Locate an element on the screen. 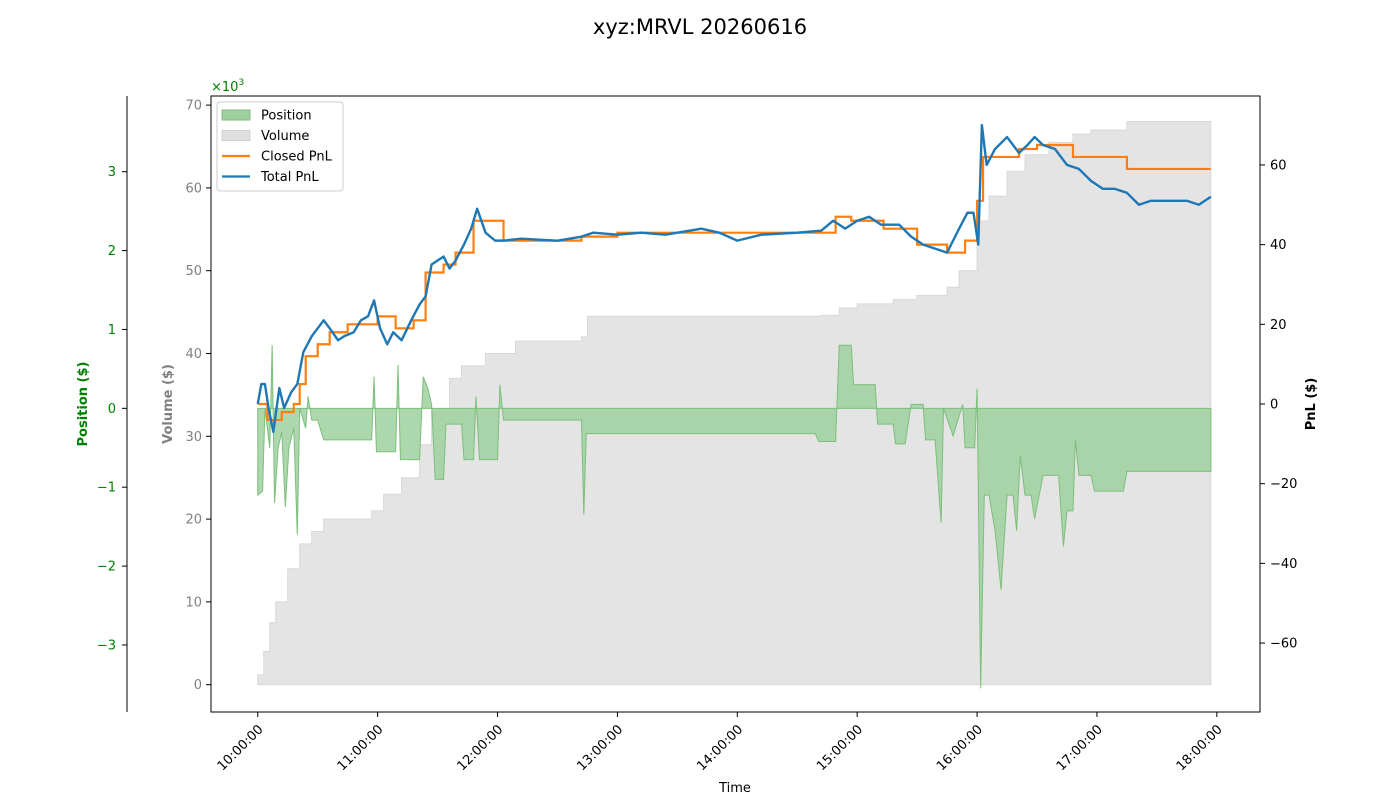 The height and width of the screenshot is (800, 1400). volume-tick-label: 0 is located at coordinates (198, 685).